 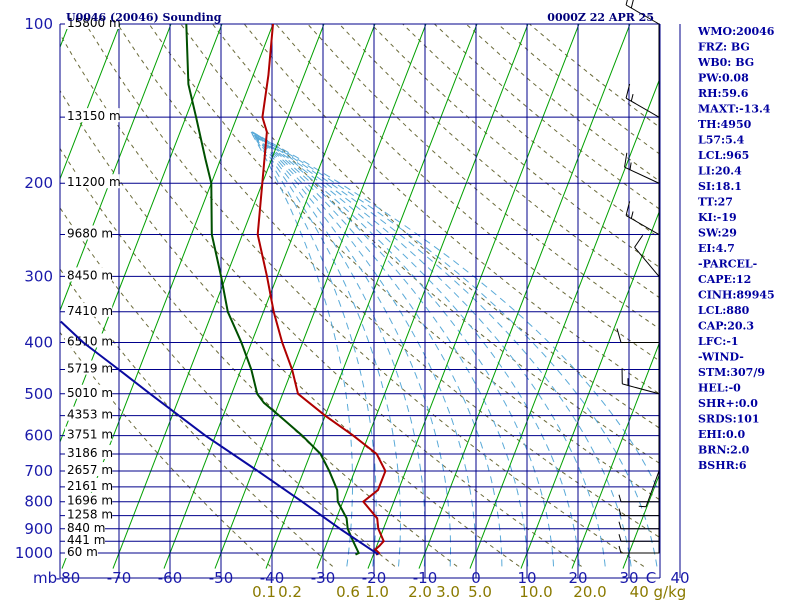 What do you see at coordinates (425, 578) in the screenshot?
I see `temperature-tick-label: -10` at bounding box center [425, 578].